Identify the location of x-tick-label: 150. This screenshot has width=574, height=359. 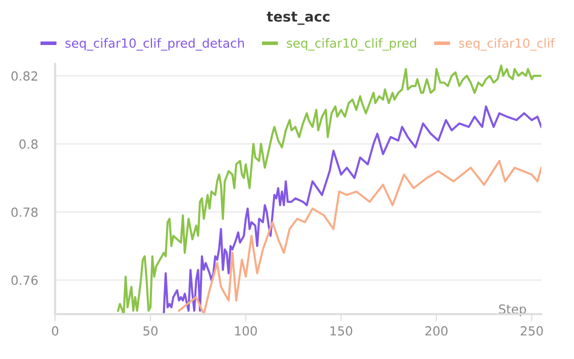
(341, 331).